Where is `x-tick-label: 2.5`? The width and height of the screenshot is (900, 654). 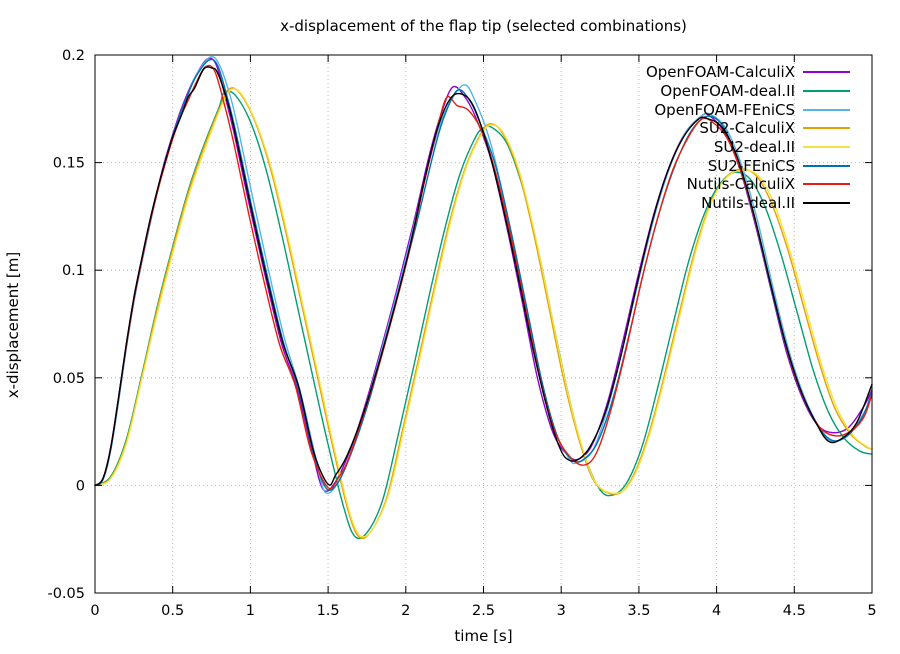 x-tick-label: 2.5 is located at coordinates (483, 611).